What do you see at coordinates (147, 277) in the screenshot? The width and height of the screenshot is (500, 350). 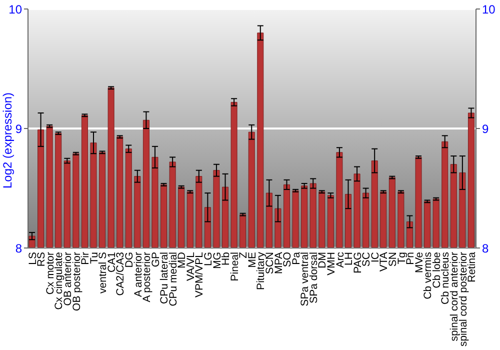 I see `x-tick-label: A posterior` at bounding box center [147, 277].